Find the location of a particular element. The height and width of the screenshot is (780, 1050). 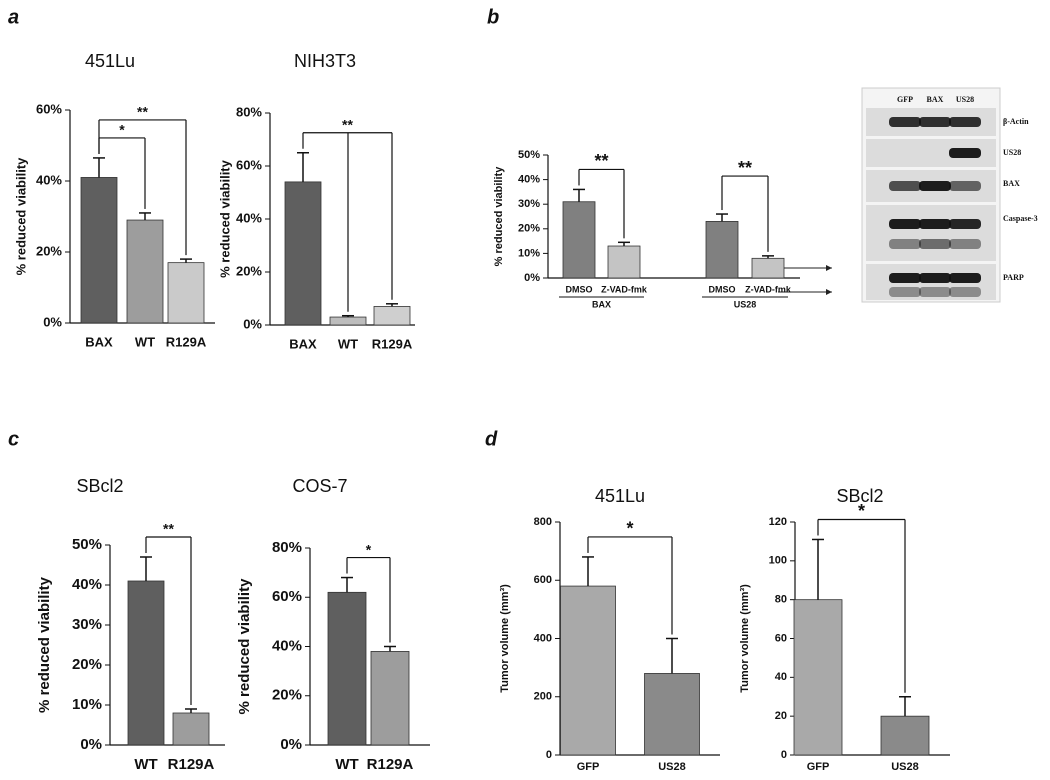

y-tick-label: 20 is located at coordinates (781, 716).